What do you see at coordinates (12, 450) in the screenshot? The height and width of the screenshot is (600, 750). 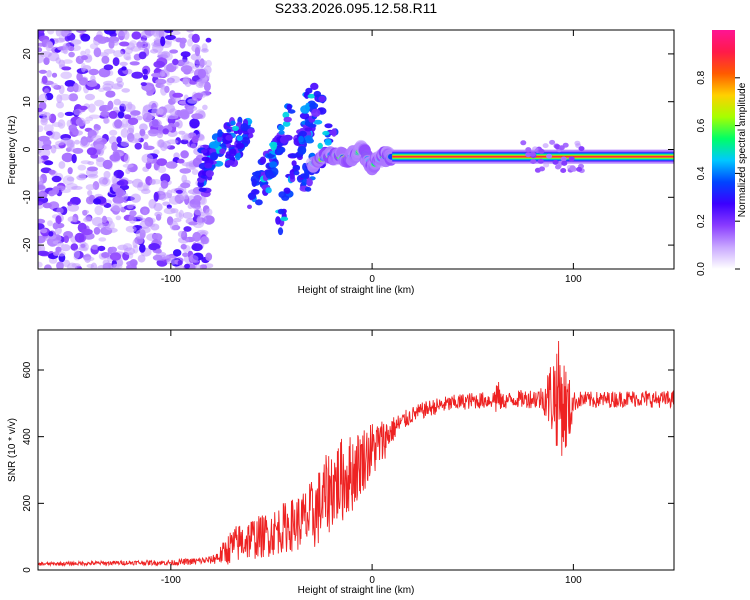 I see `snr-ylabel: SNR (10 * v/v)` at bounding box center [12, 450].